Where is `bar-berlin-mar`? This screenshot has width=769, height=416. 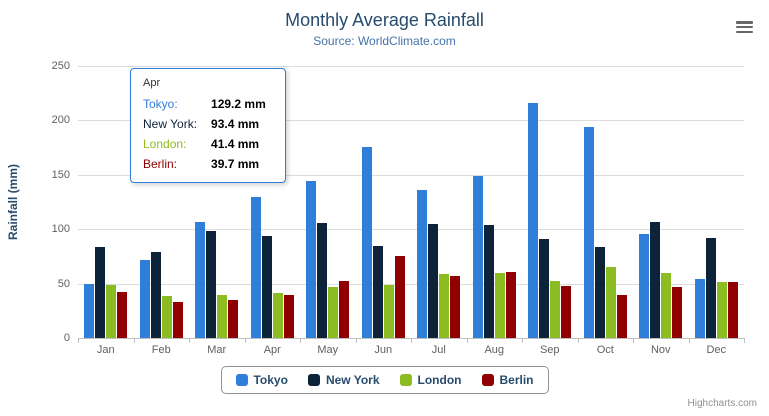 bar-berlin-mar is located at coordinates (233, 319).